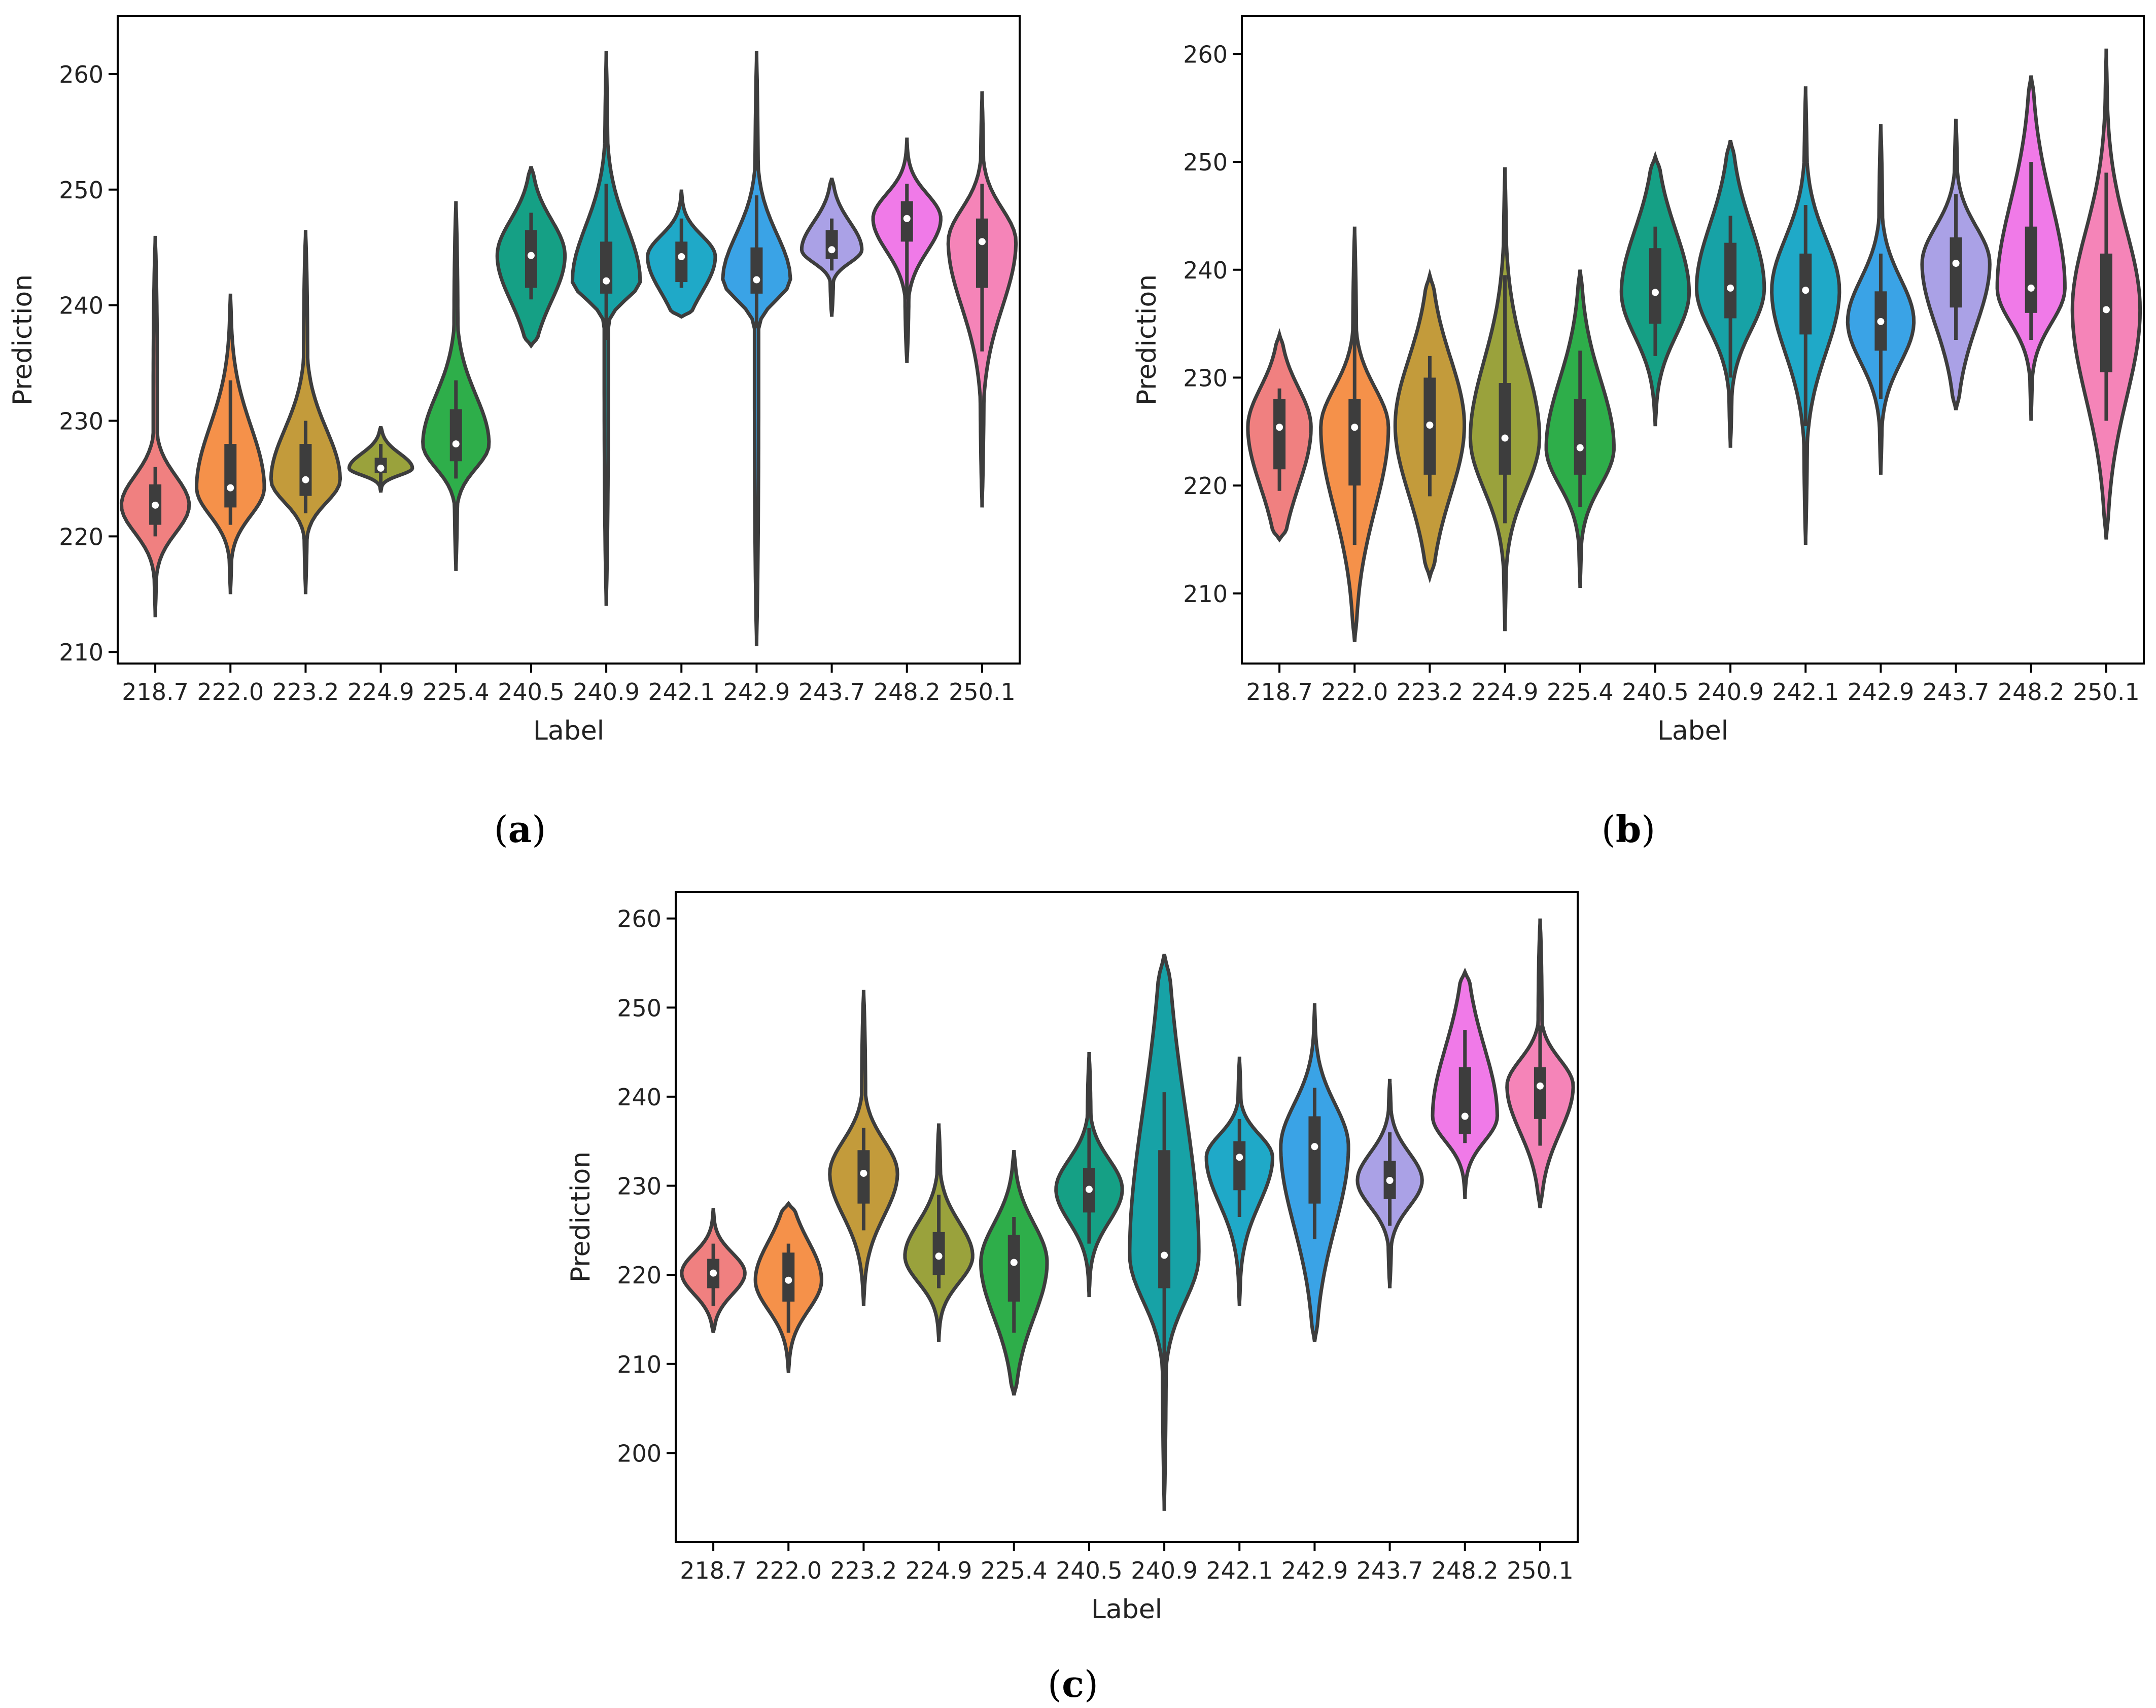 The width and height of the screenshot is (2156, 1708). What do you see at coordinates (756, 348) in the screenshot?
I see `violin-242.9` at bounding box center [756, 348].